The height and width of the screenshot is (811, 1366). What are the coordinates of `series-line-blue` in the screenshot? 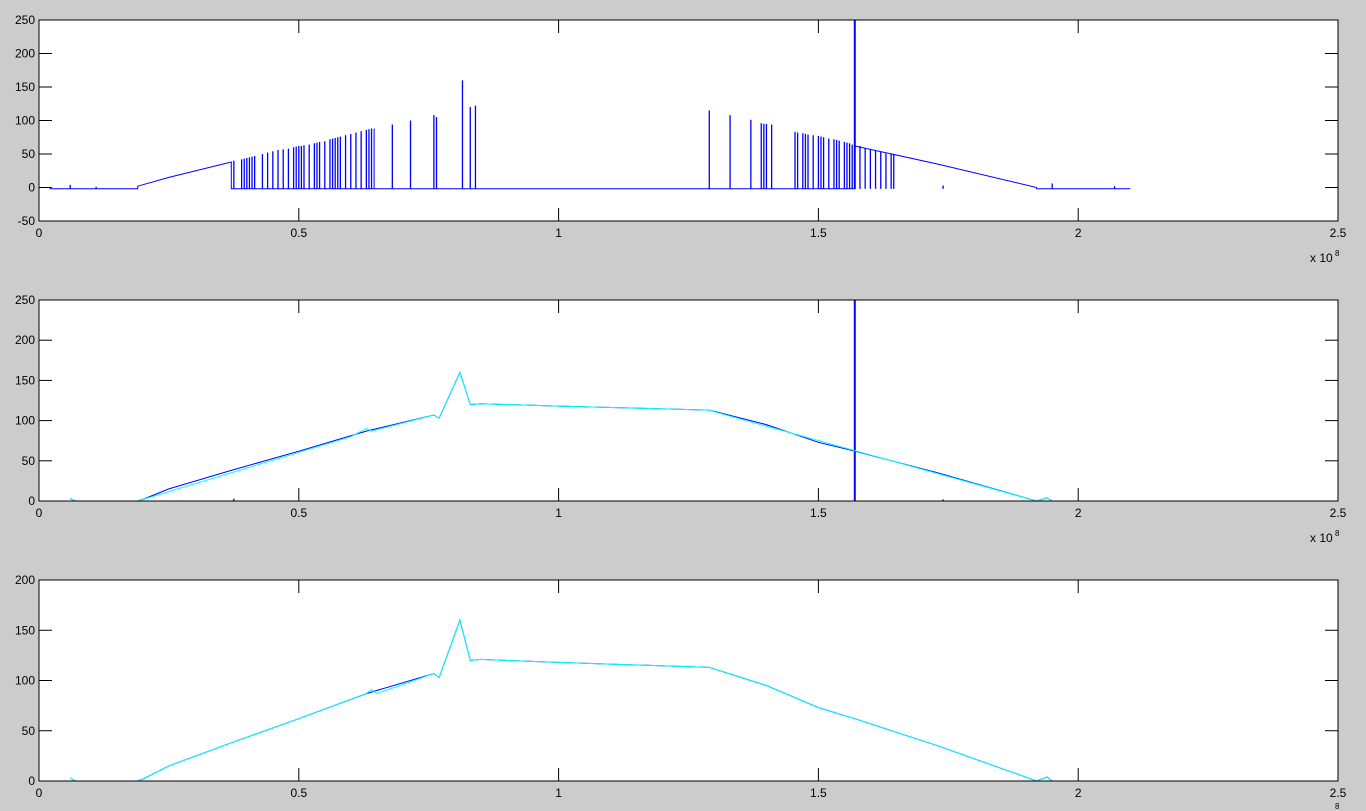 It's located at (590, 159).